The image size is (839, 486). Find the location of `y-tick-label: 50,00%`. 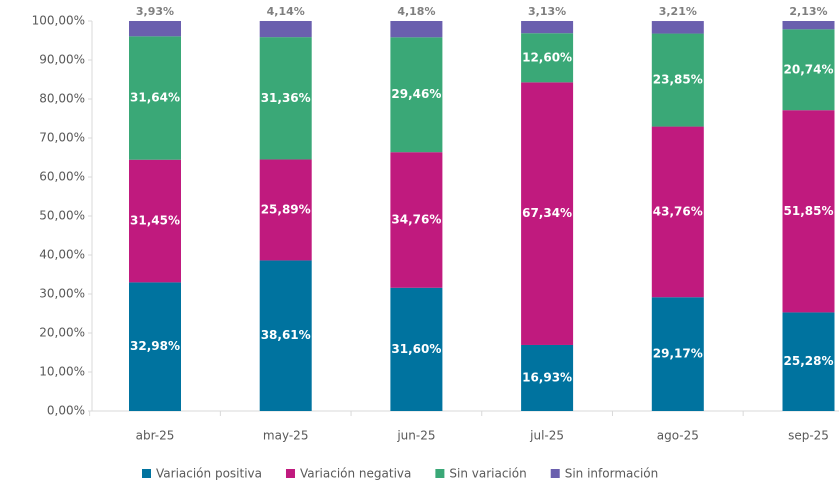

y-tick-label: 50,00% is located at coordinates (62, 216).